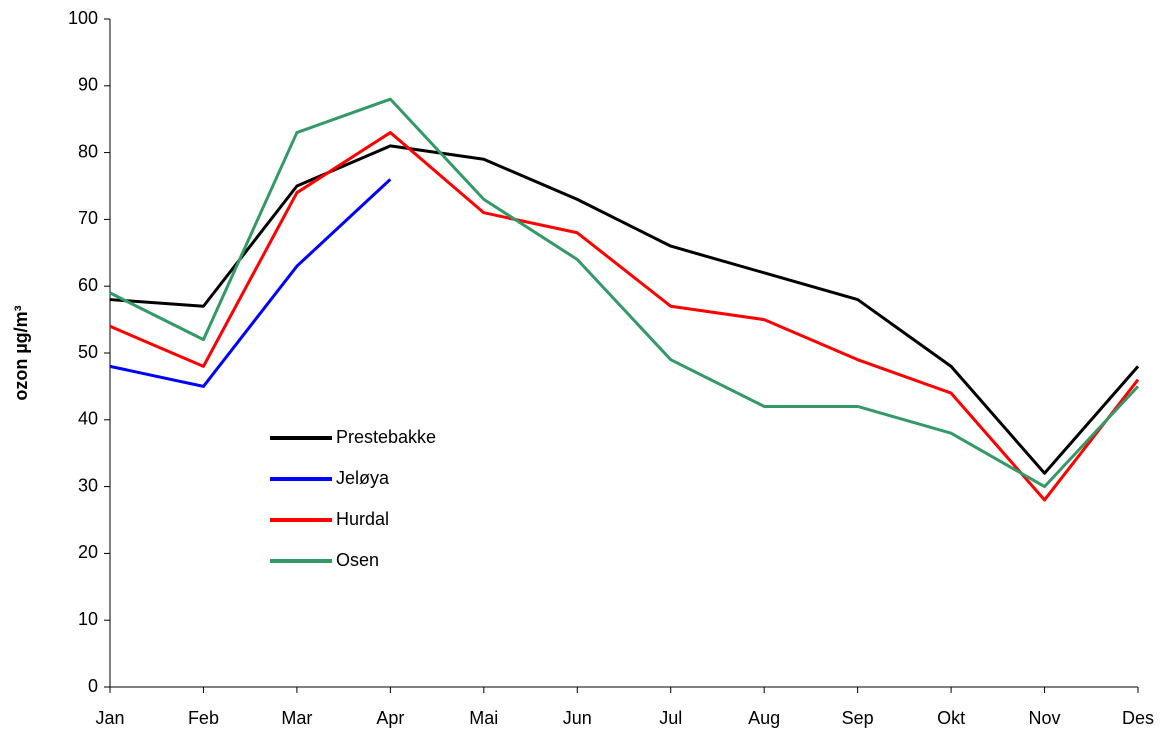  What do you see at coordinates (88, 151) in the screenshot?
I see `y-tick-label: 80` at bounding box center [88, 151].